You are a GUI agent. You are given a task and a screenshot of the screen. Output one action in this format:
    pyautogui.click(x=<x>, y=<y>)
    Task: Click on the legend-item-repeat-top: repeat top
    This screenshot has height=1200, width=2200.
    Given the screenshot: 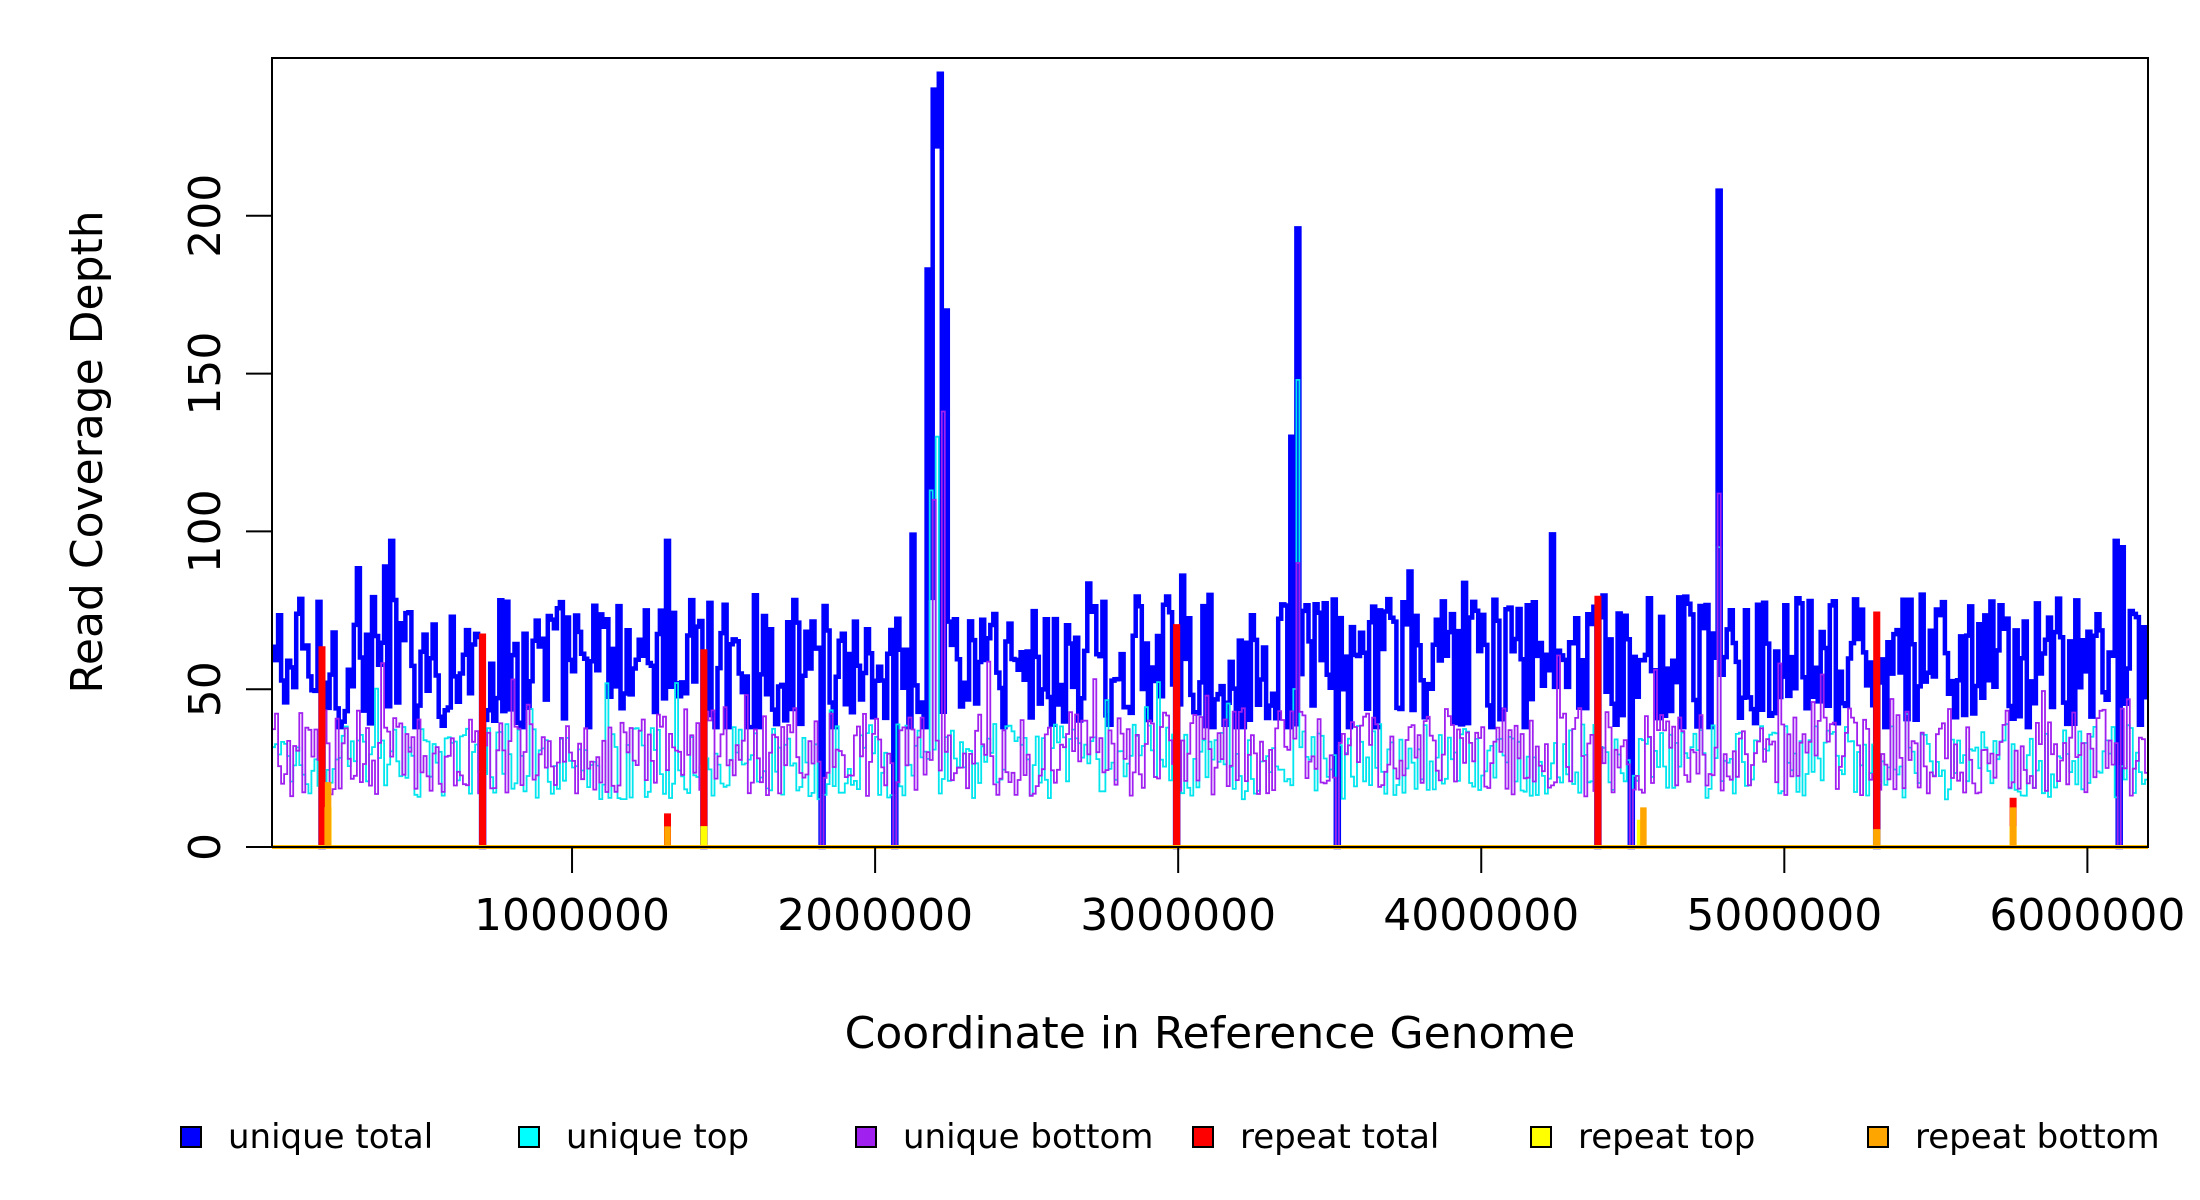 What is the action you would take?
    pyautogui.click(x=1642, y=1137)
    